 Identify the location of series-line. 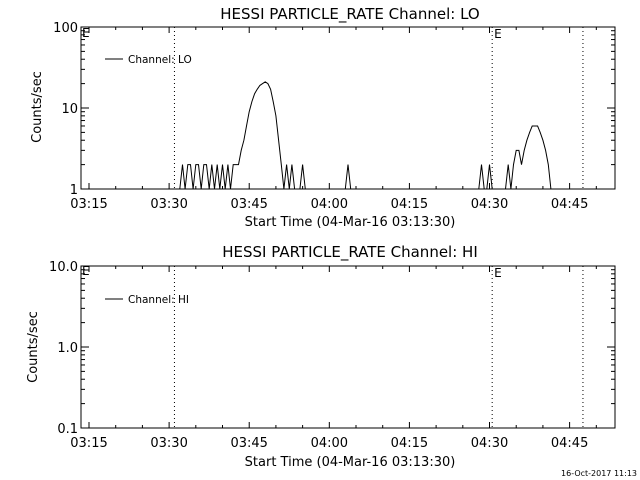
(364, 135).